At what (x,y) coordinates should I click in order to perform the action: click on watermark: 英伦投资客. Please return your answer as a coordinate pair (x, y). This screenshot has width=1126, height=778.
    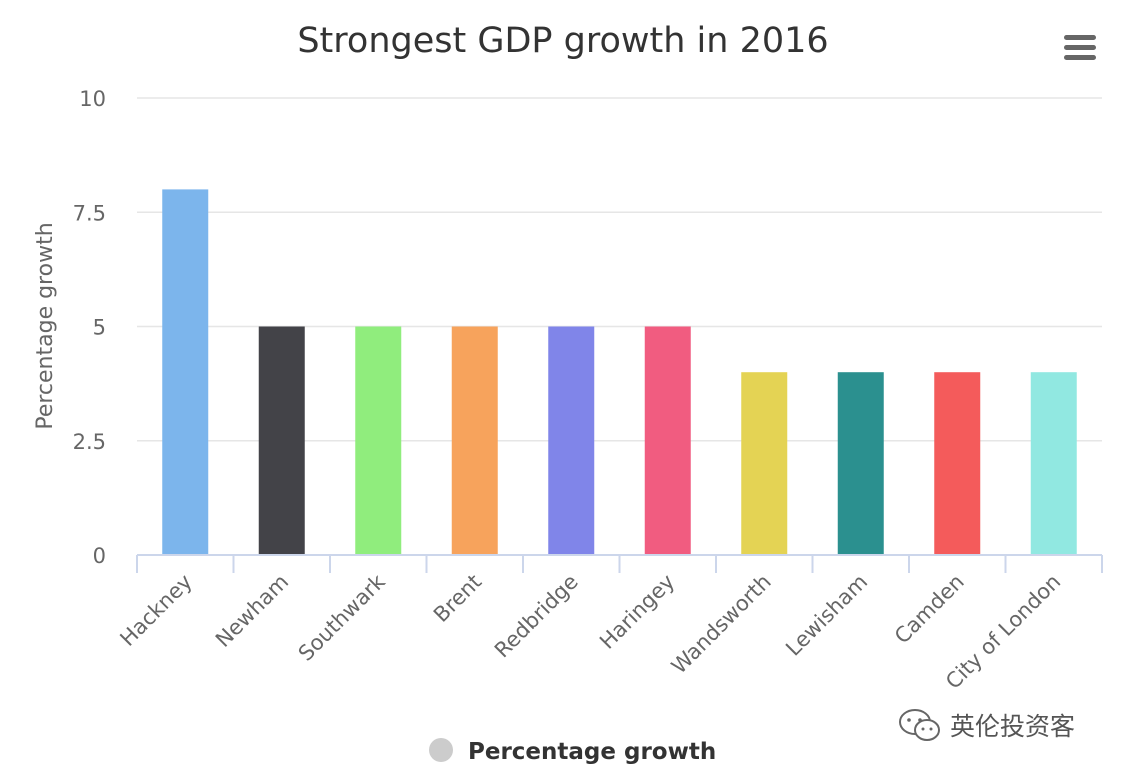
    Looking at the image, I should click on (986, 725).